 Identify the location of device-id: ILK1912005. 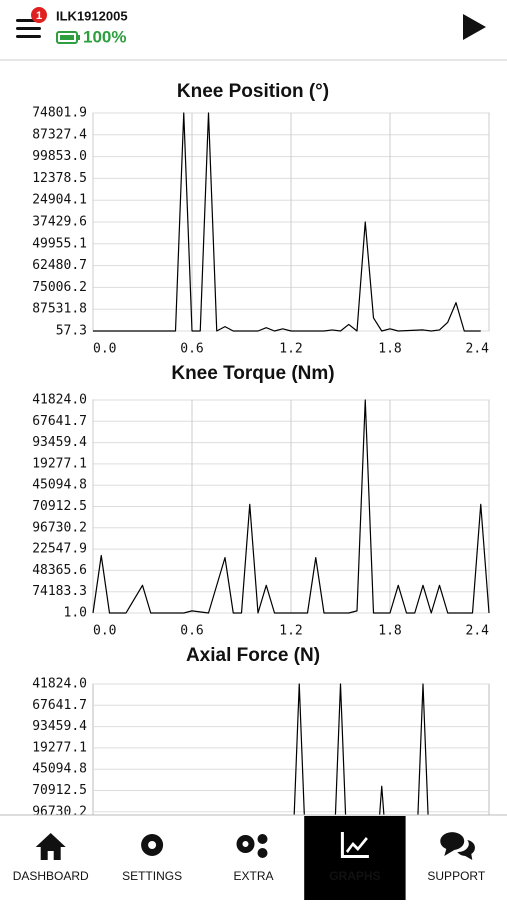
(92, 15).